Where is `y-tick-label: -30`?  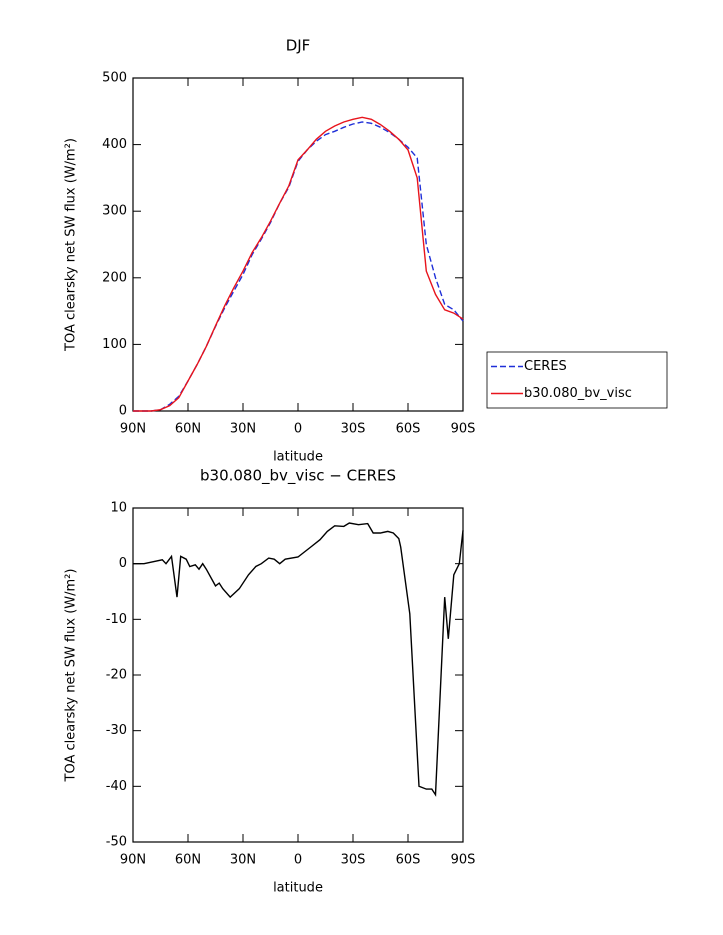 y-tick-label: -30 is located at coordinates (116, 730).